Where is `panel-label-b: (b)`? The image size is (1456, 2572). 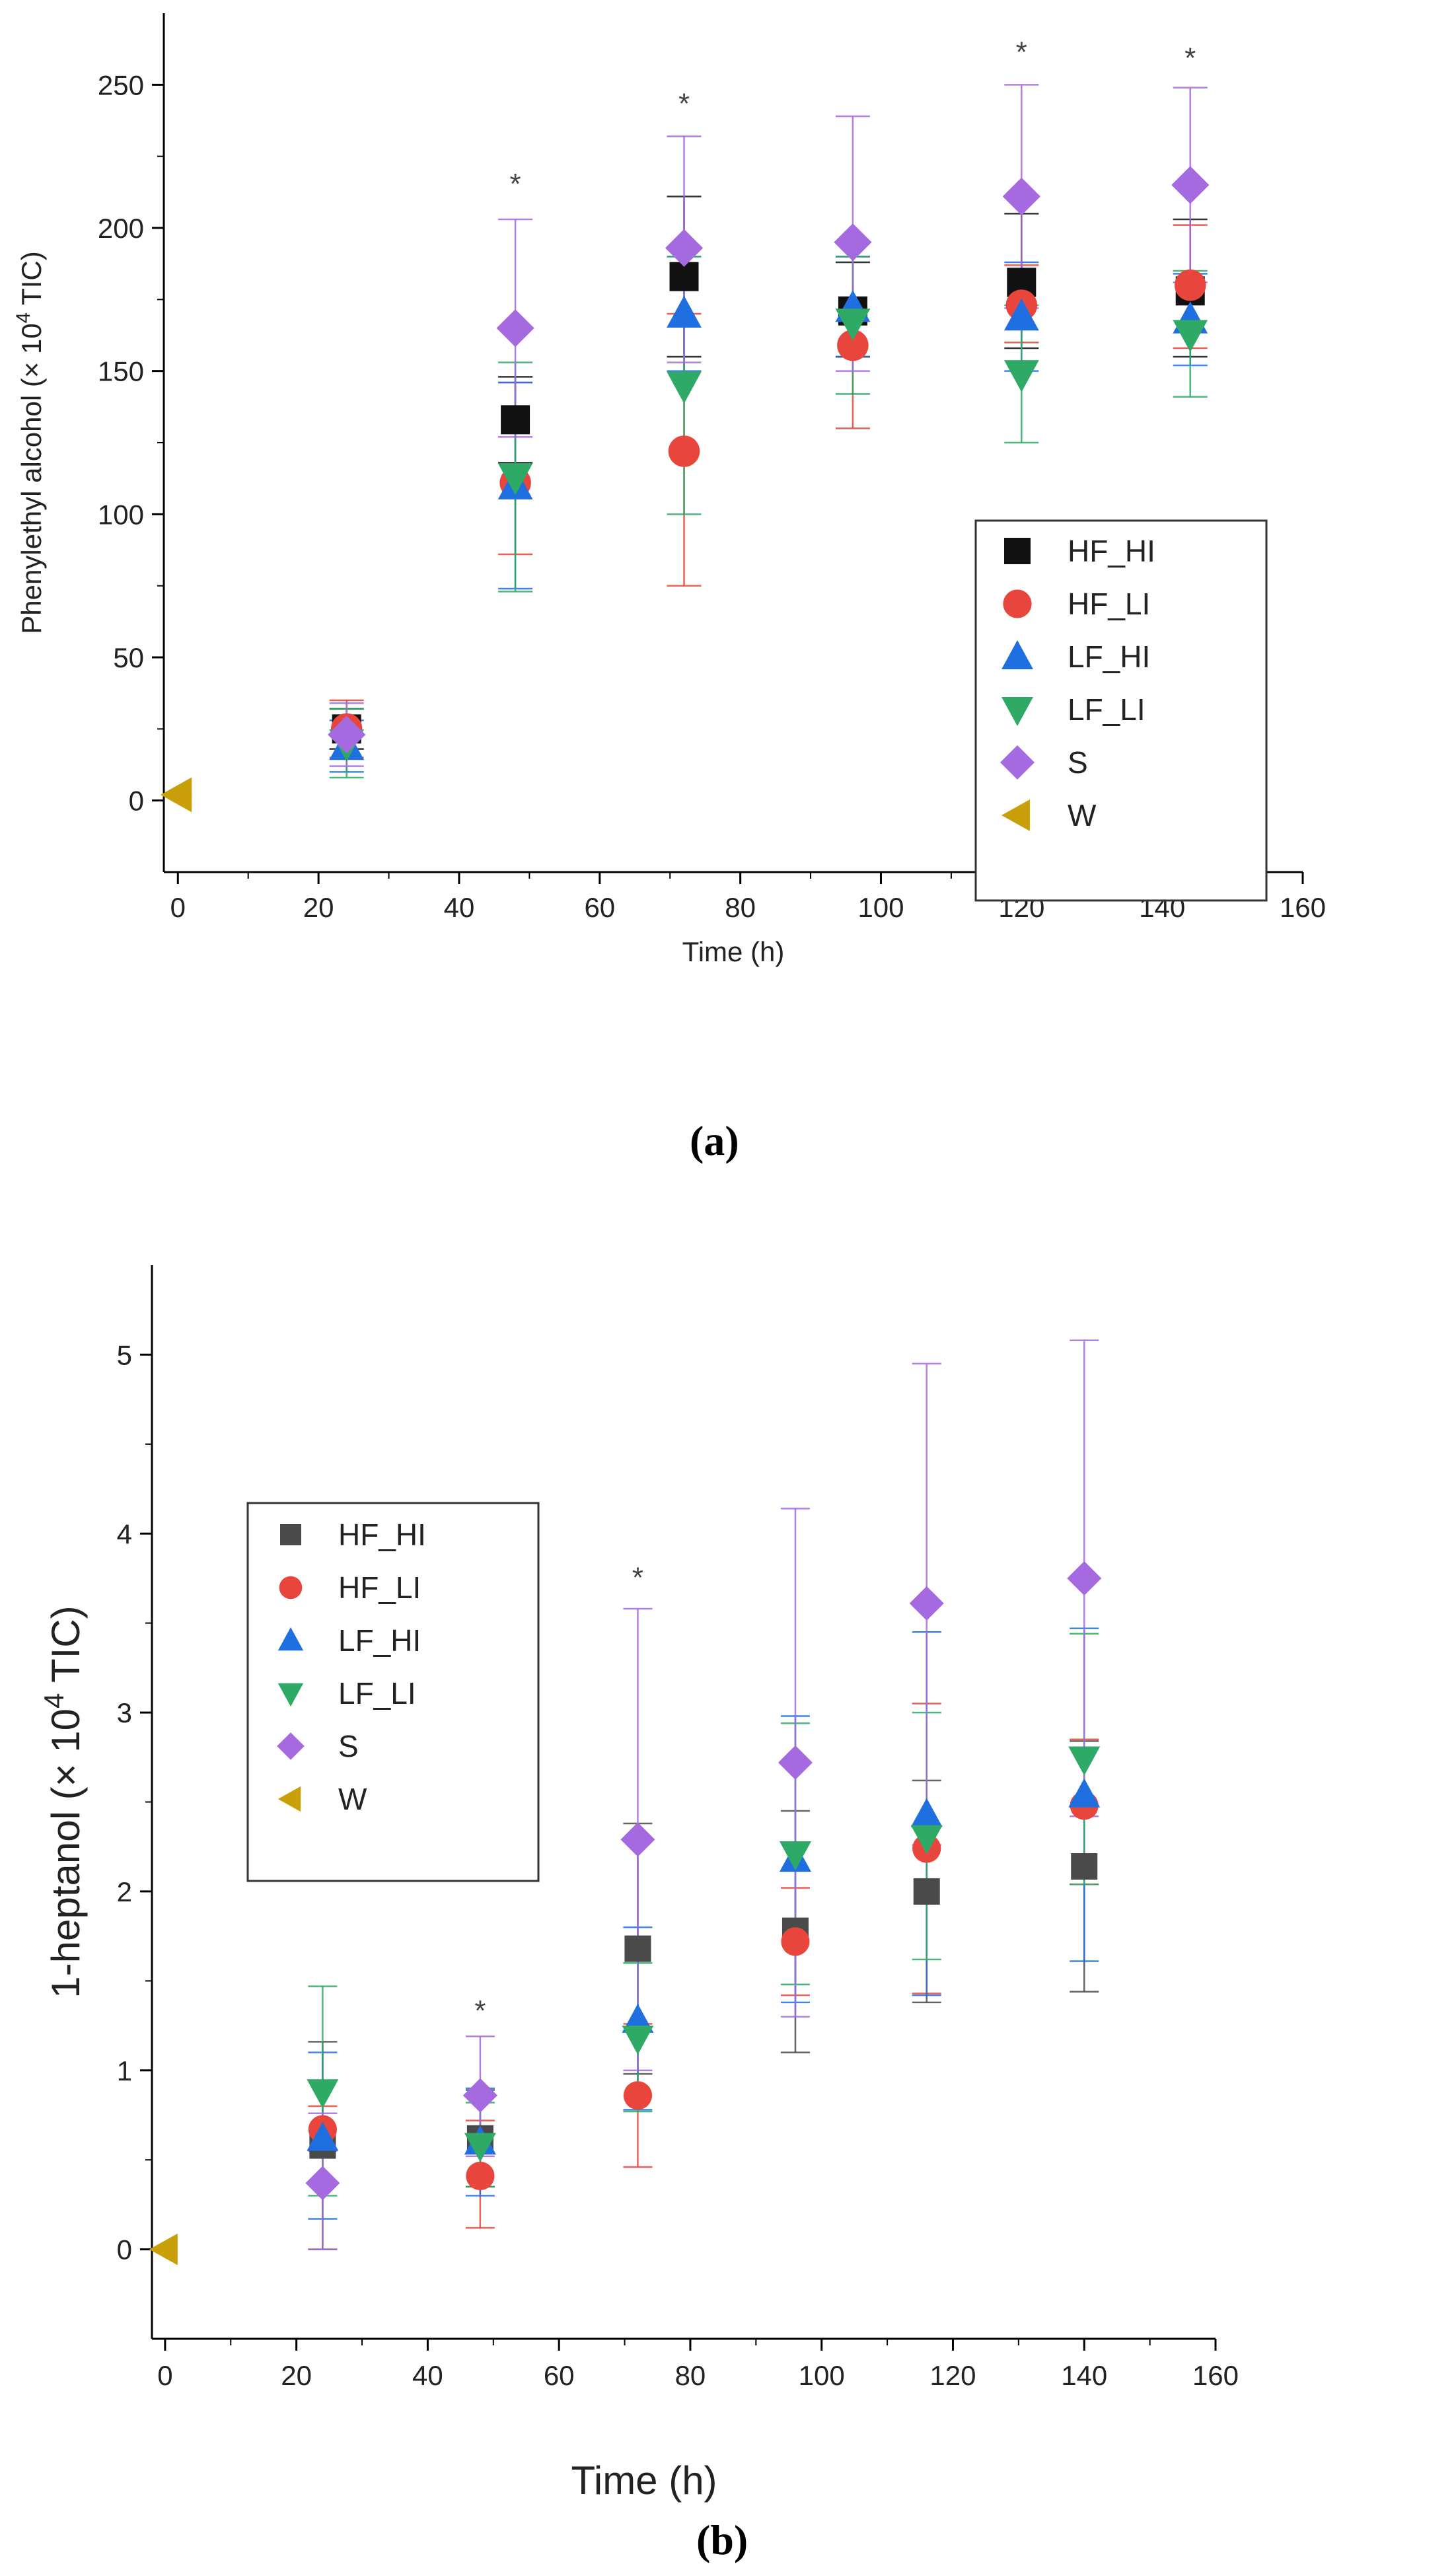 panel-label-b: (b) is located at coordinates (722, 2540).